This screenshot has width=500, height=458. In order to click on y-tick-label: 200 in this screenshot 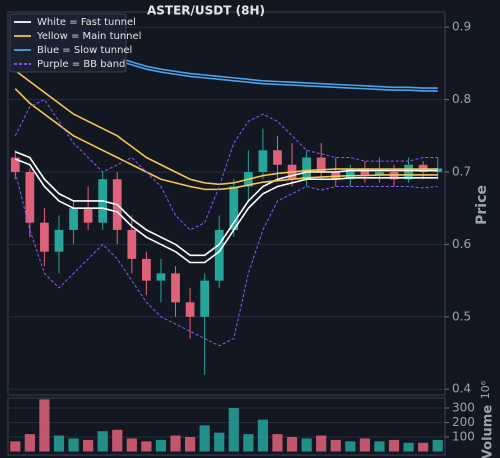, I will do `click(463, 422)`.